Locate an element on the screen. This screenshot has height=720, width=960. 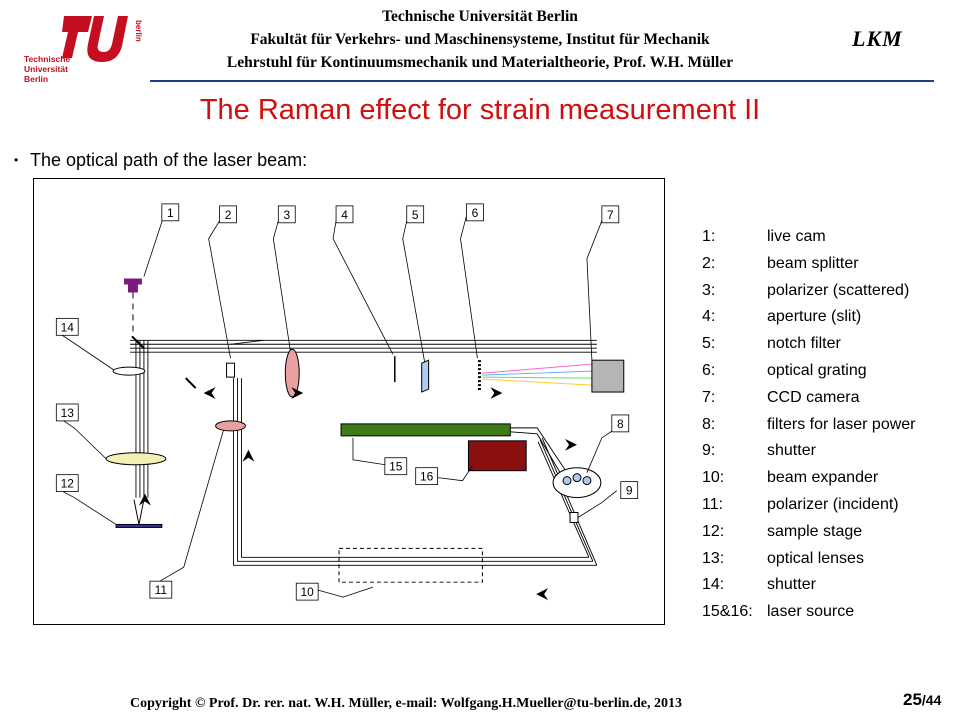
legend-row: 10: beam expander is located at coordinates (809, 482).